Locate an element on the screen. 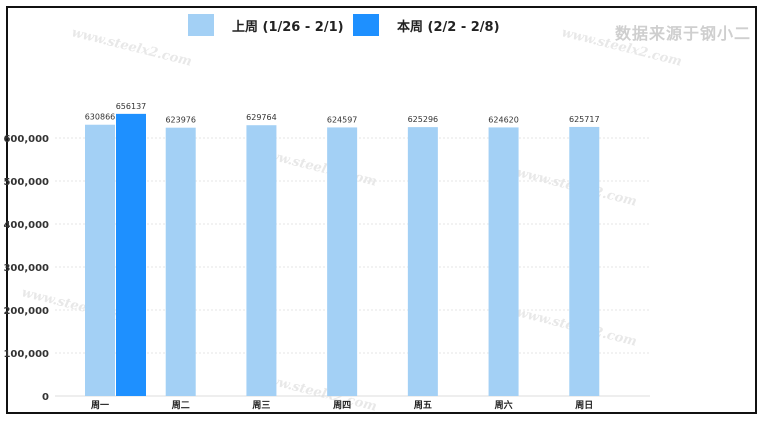 The height and width of the screenshot is (423, 763). x-tick-label: 周二 is located at coordinates (181, 405).